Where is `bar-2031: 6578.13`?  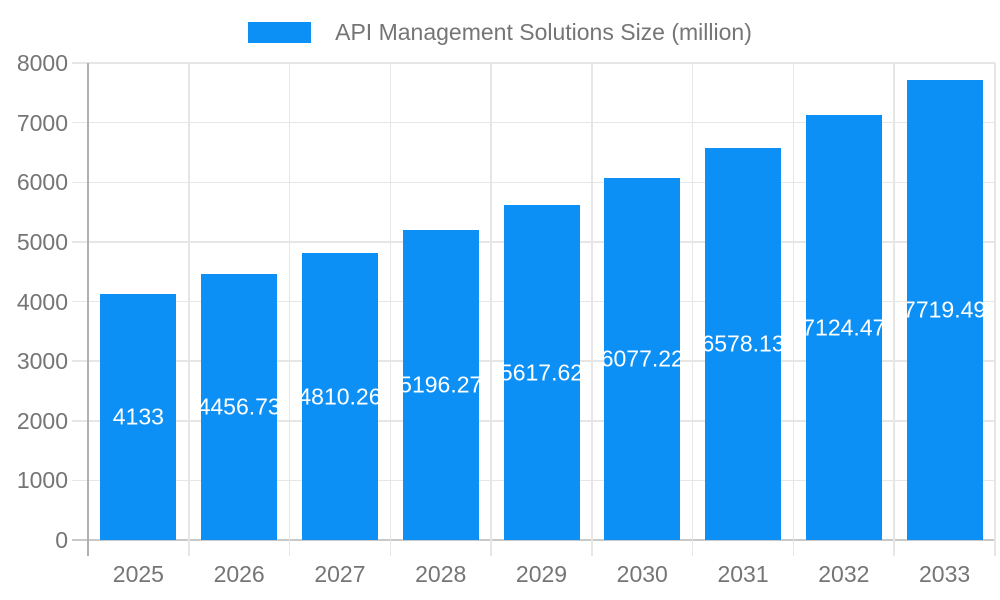 bar-2031: 6578.13 is located at coordinates (743, 343).